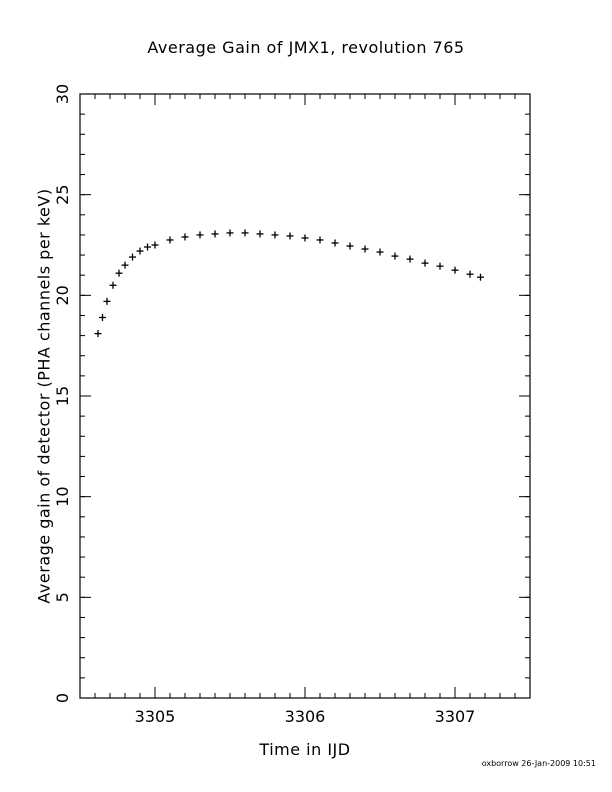 The width and height of the screenshot is (612, 792). What do you see at coordinates (62, 396) in the screenshot?
I see `y-tick-label: 15` at bounding box center [62, 396].